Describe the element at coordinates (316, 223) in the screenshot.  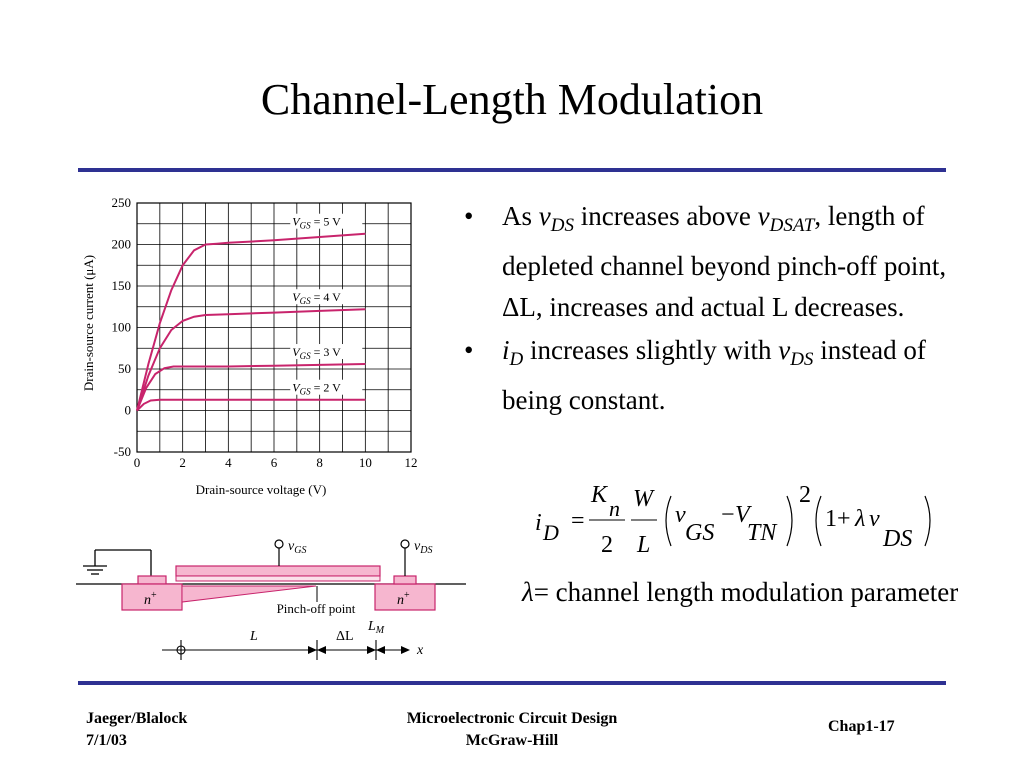
I see `series-label: VGS = 5 V` at that location.